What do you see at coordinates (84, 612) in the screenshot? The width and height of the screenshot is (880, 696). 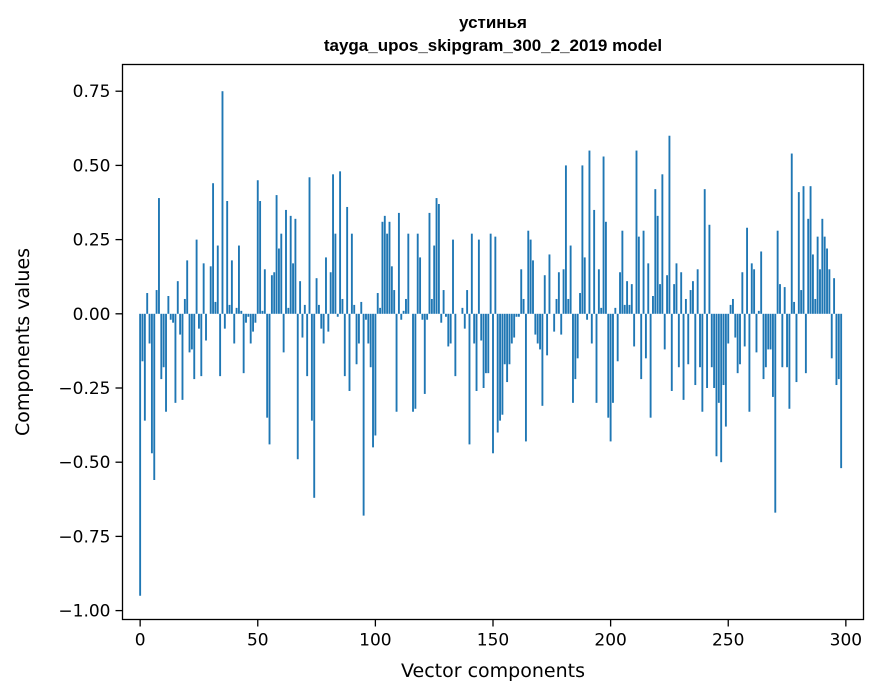 I see `y-tick-label: −1.00` at bounding box center [84, 612].